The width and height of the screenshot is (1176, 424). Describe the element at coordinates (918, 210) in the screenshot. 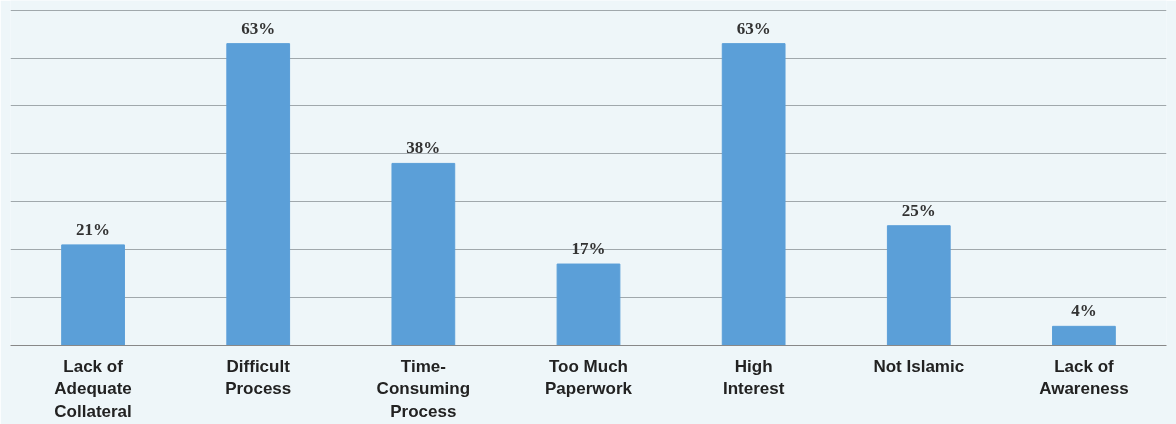

I see `data-label: 25%` at that location.